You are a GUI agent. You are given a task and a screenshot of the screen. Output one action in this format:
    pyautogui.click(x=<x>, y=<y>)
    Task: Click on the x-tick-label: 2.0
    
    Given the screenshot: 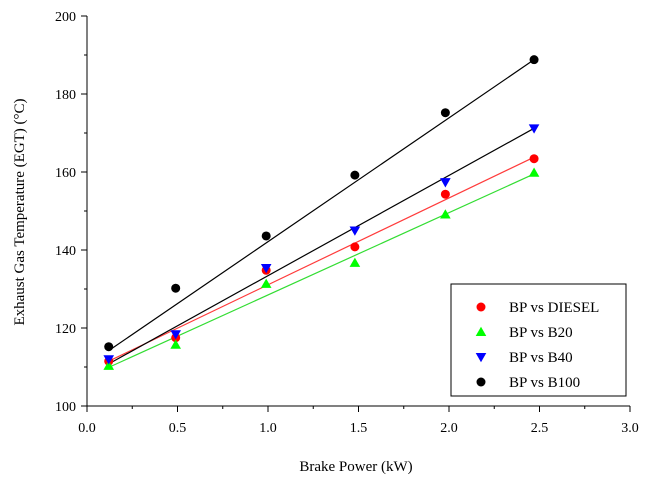 What is the action you would take?
    pyautogui.click(x=449, y=428)
    